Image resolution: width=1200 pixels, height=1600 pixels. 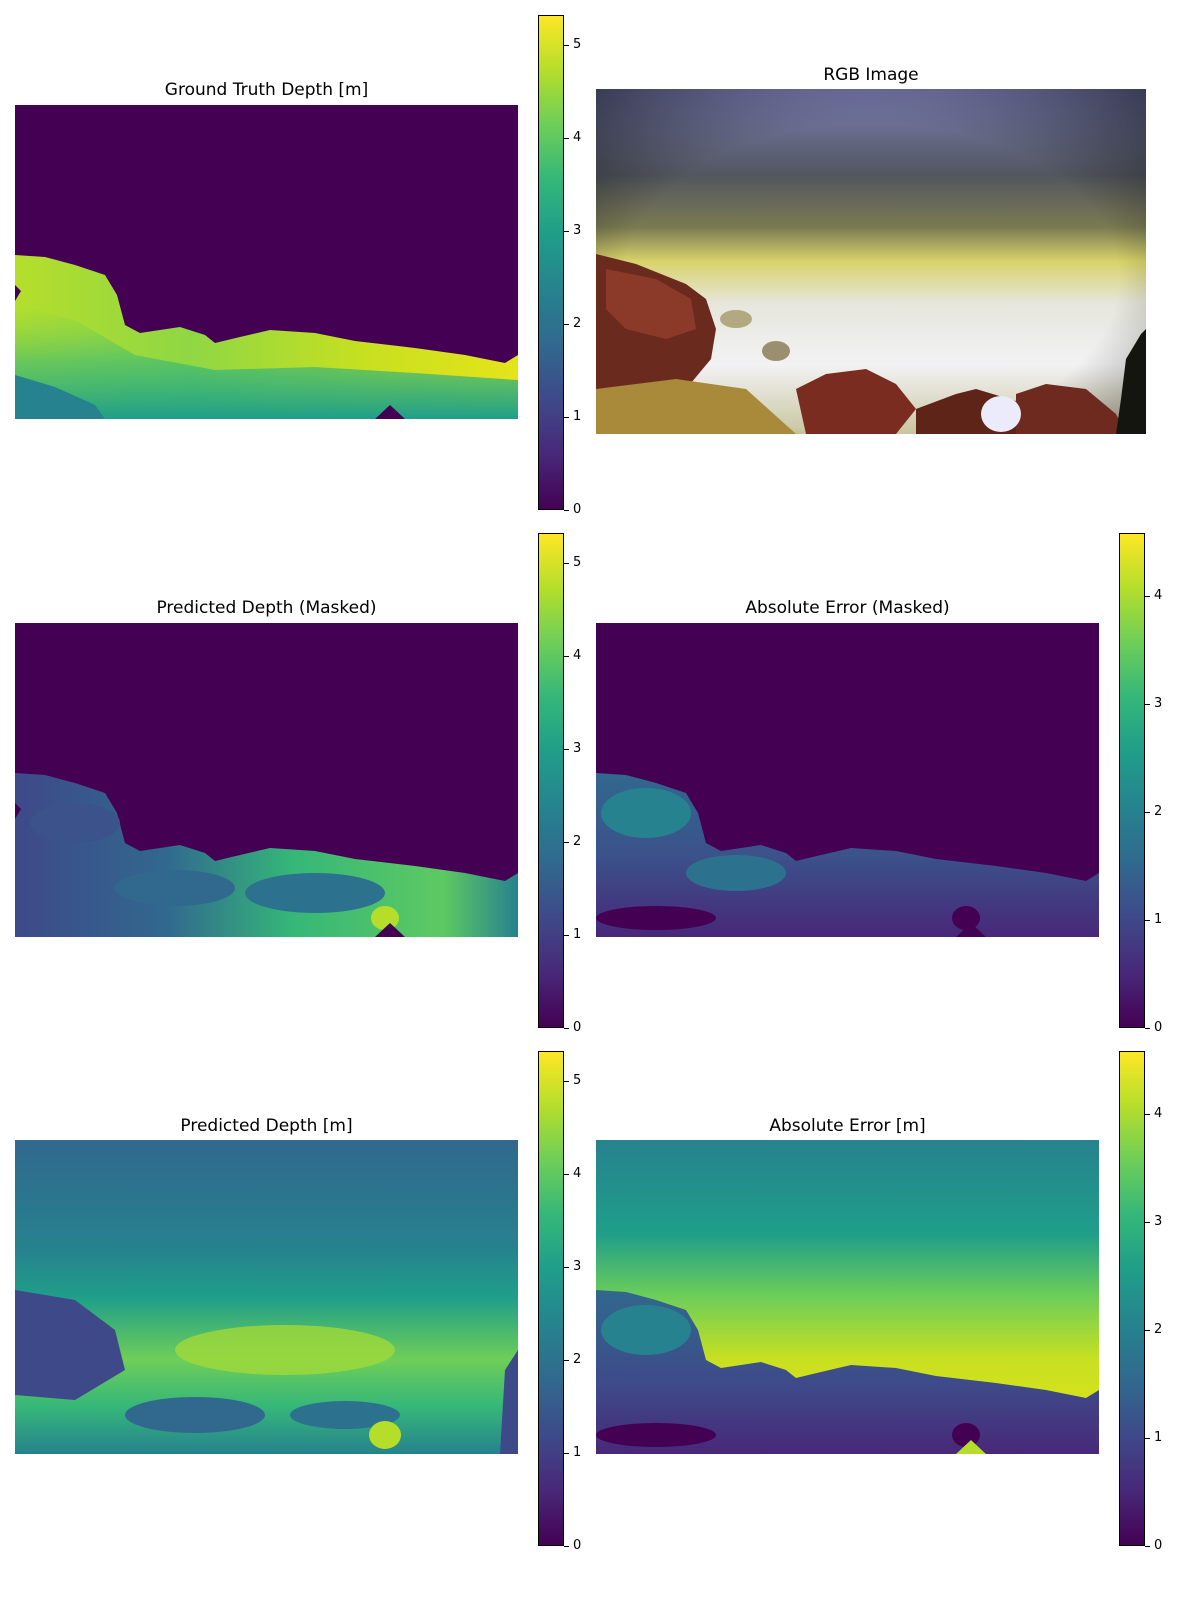 What do you see at coordinates (551, 262) in the screenshot?
I see `gt-depth-colorbar` at bounding box center [551, 262].